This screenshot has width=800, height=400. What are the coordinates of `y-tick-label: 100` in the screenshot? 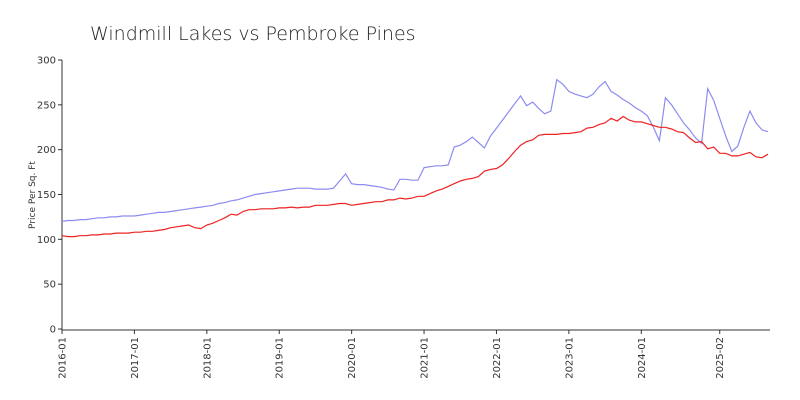 It's located at (46, 240).